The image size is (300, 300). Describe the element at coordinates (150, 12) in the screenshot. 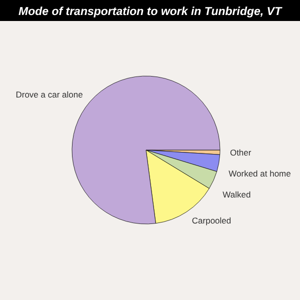

I see `chart-title: Mode of transportation to work in Tunbridge, VT` at that location.